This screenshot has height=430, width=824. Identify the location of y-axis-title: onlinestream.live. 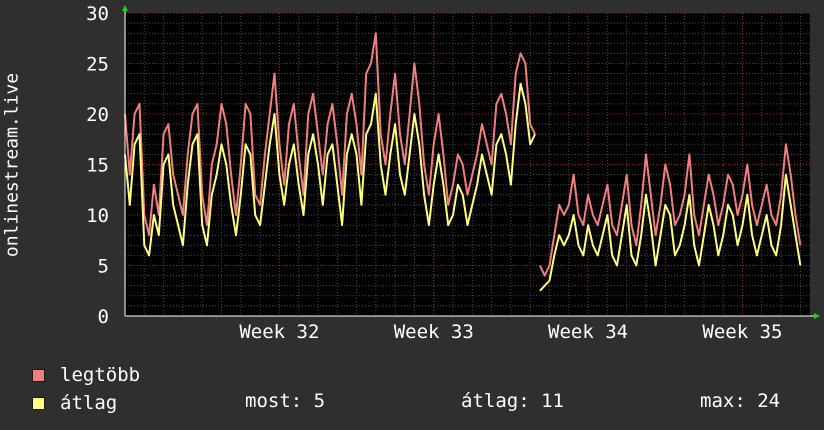
(12, 165).